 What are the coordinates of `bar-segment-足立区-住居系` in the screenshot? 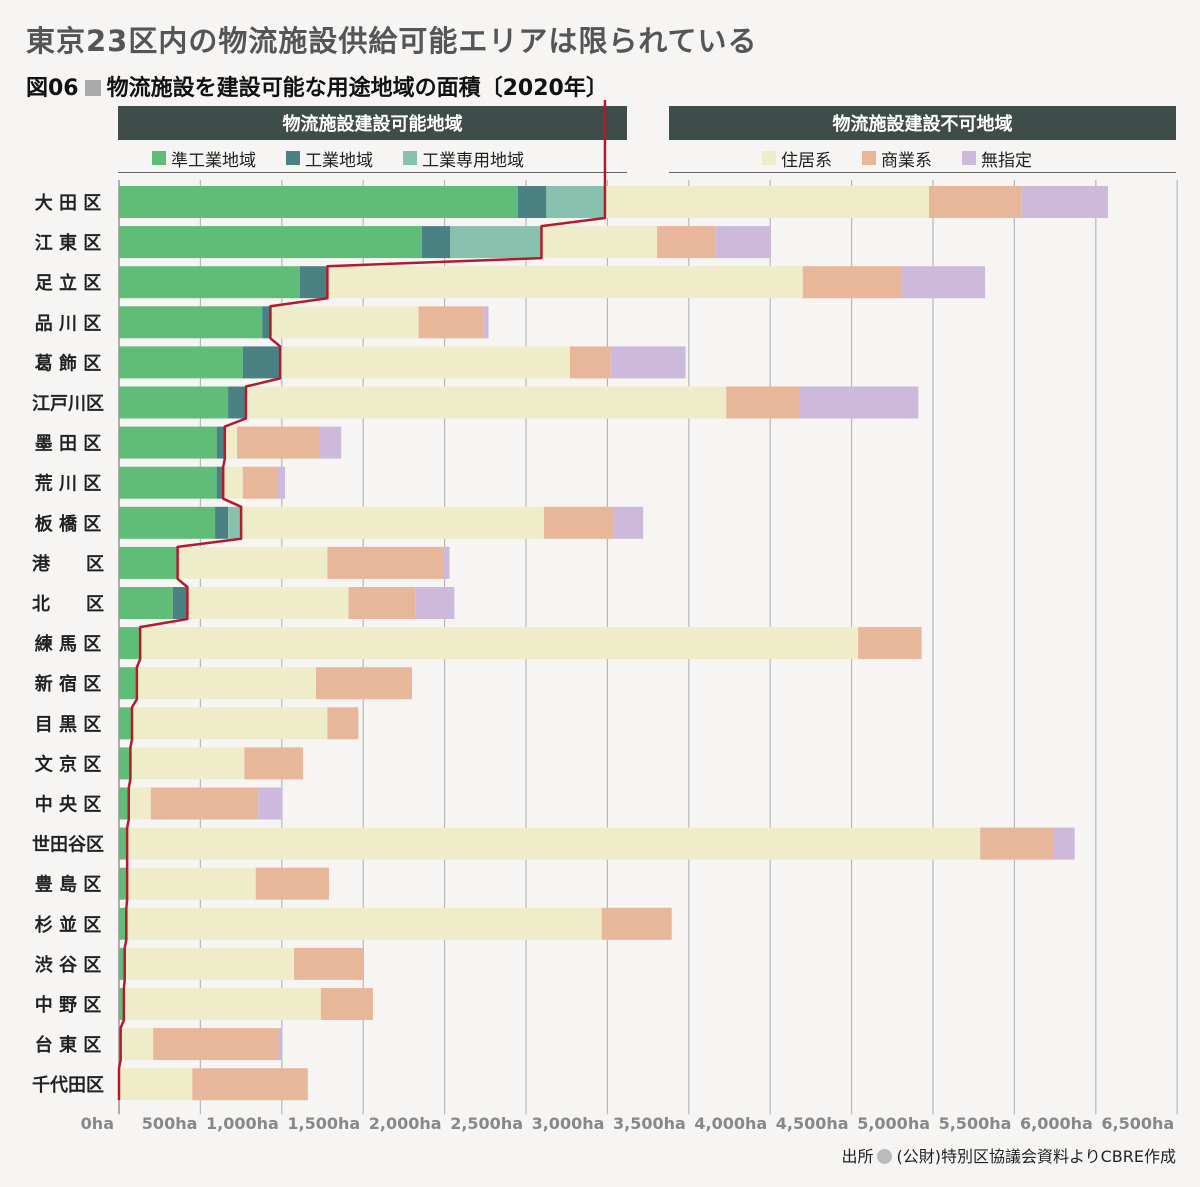 It's located at (565, 282).